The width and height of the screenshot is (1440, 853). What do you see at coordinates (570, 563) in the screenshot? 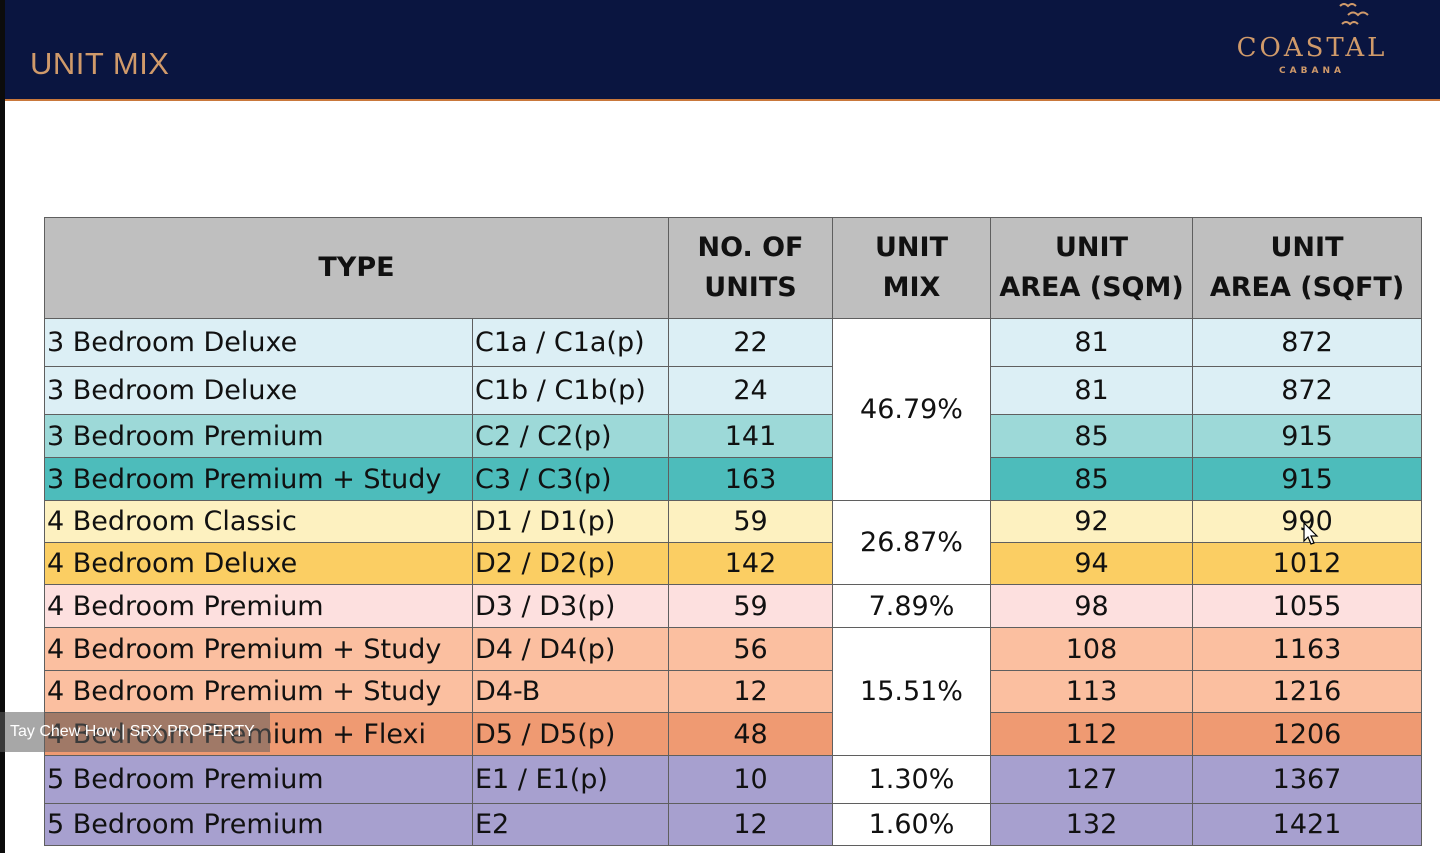
I see `unit-code: D2 / D2(p)` at bounding box center [570, 563].